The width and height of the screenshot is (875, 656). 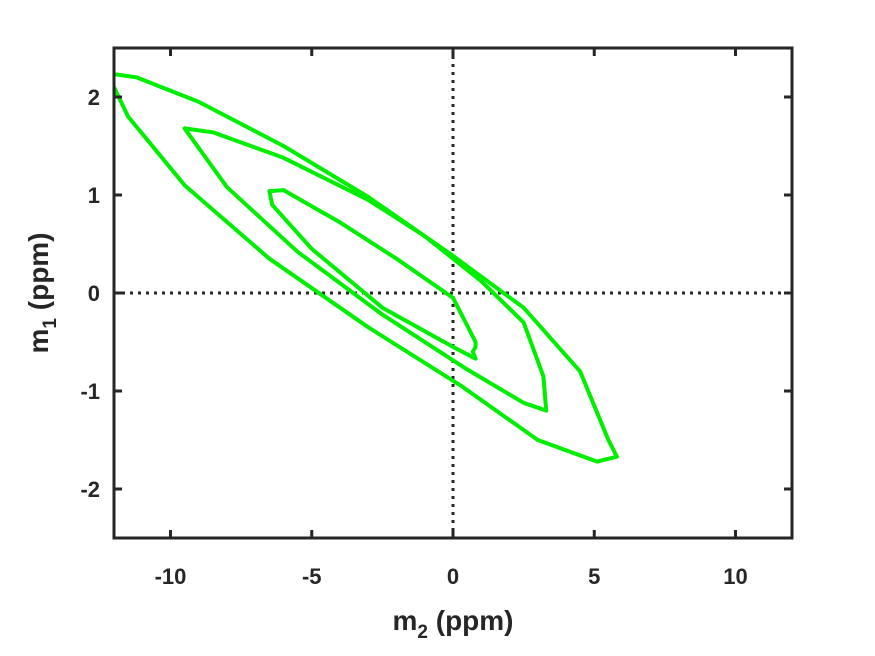 What do you see at coordinates (312, 576) in the screenshot?
I see `x-tick-label: -5` at bounding box center [312, 576].